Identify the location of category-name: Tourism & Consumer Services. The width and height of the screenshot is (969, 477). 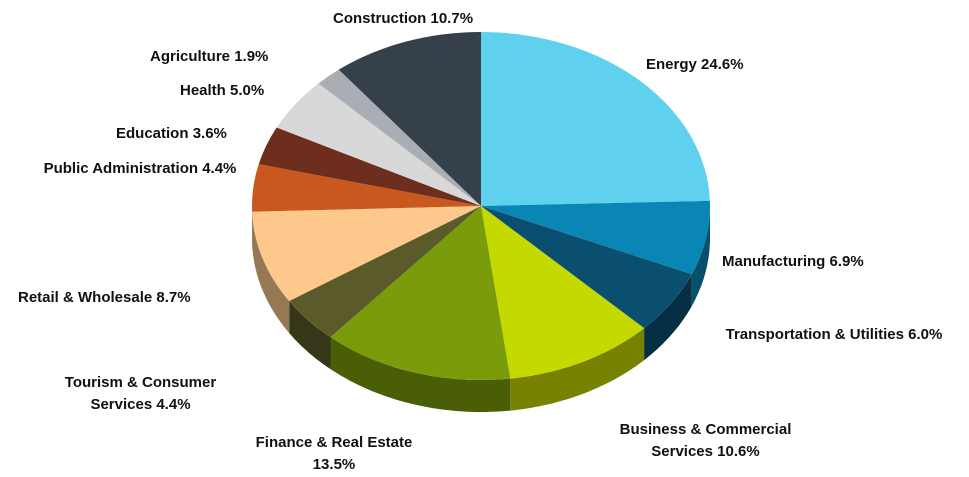
(140, 393).